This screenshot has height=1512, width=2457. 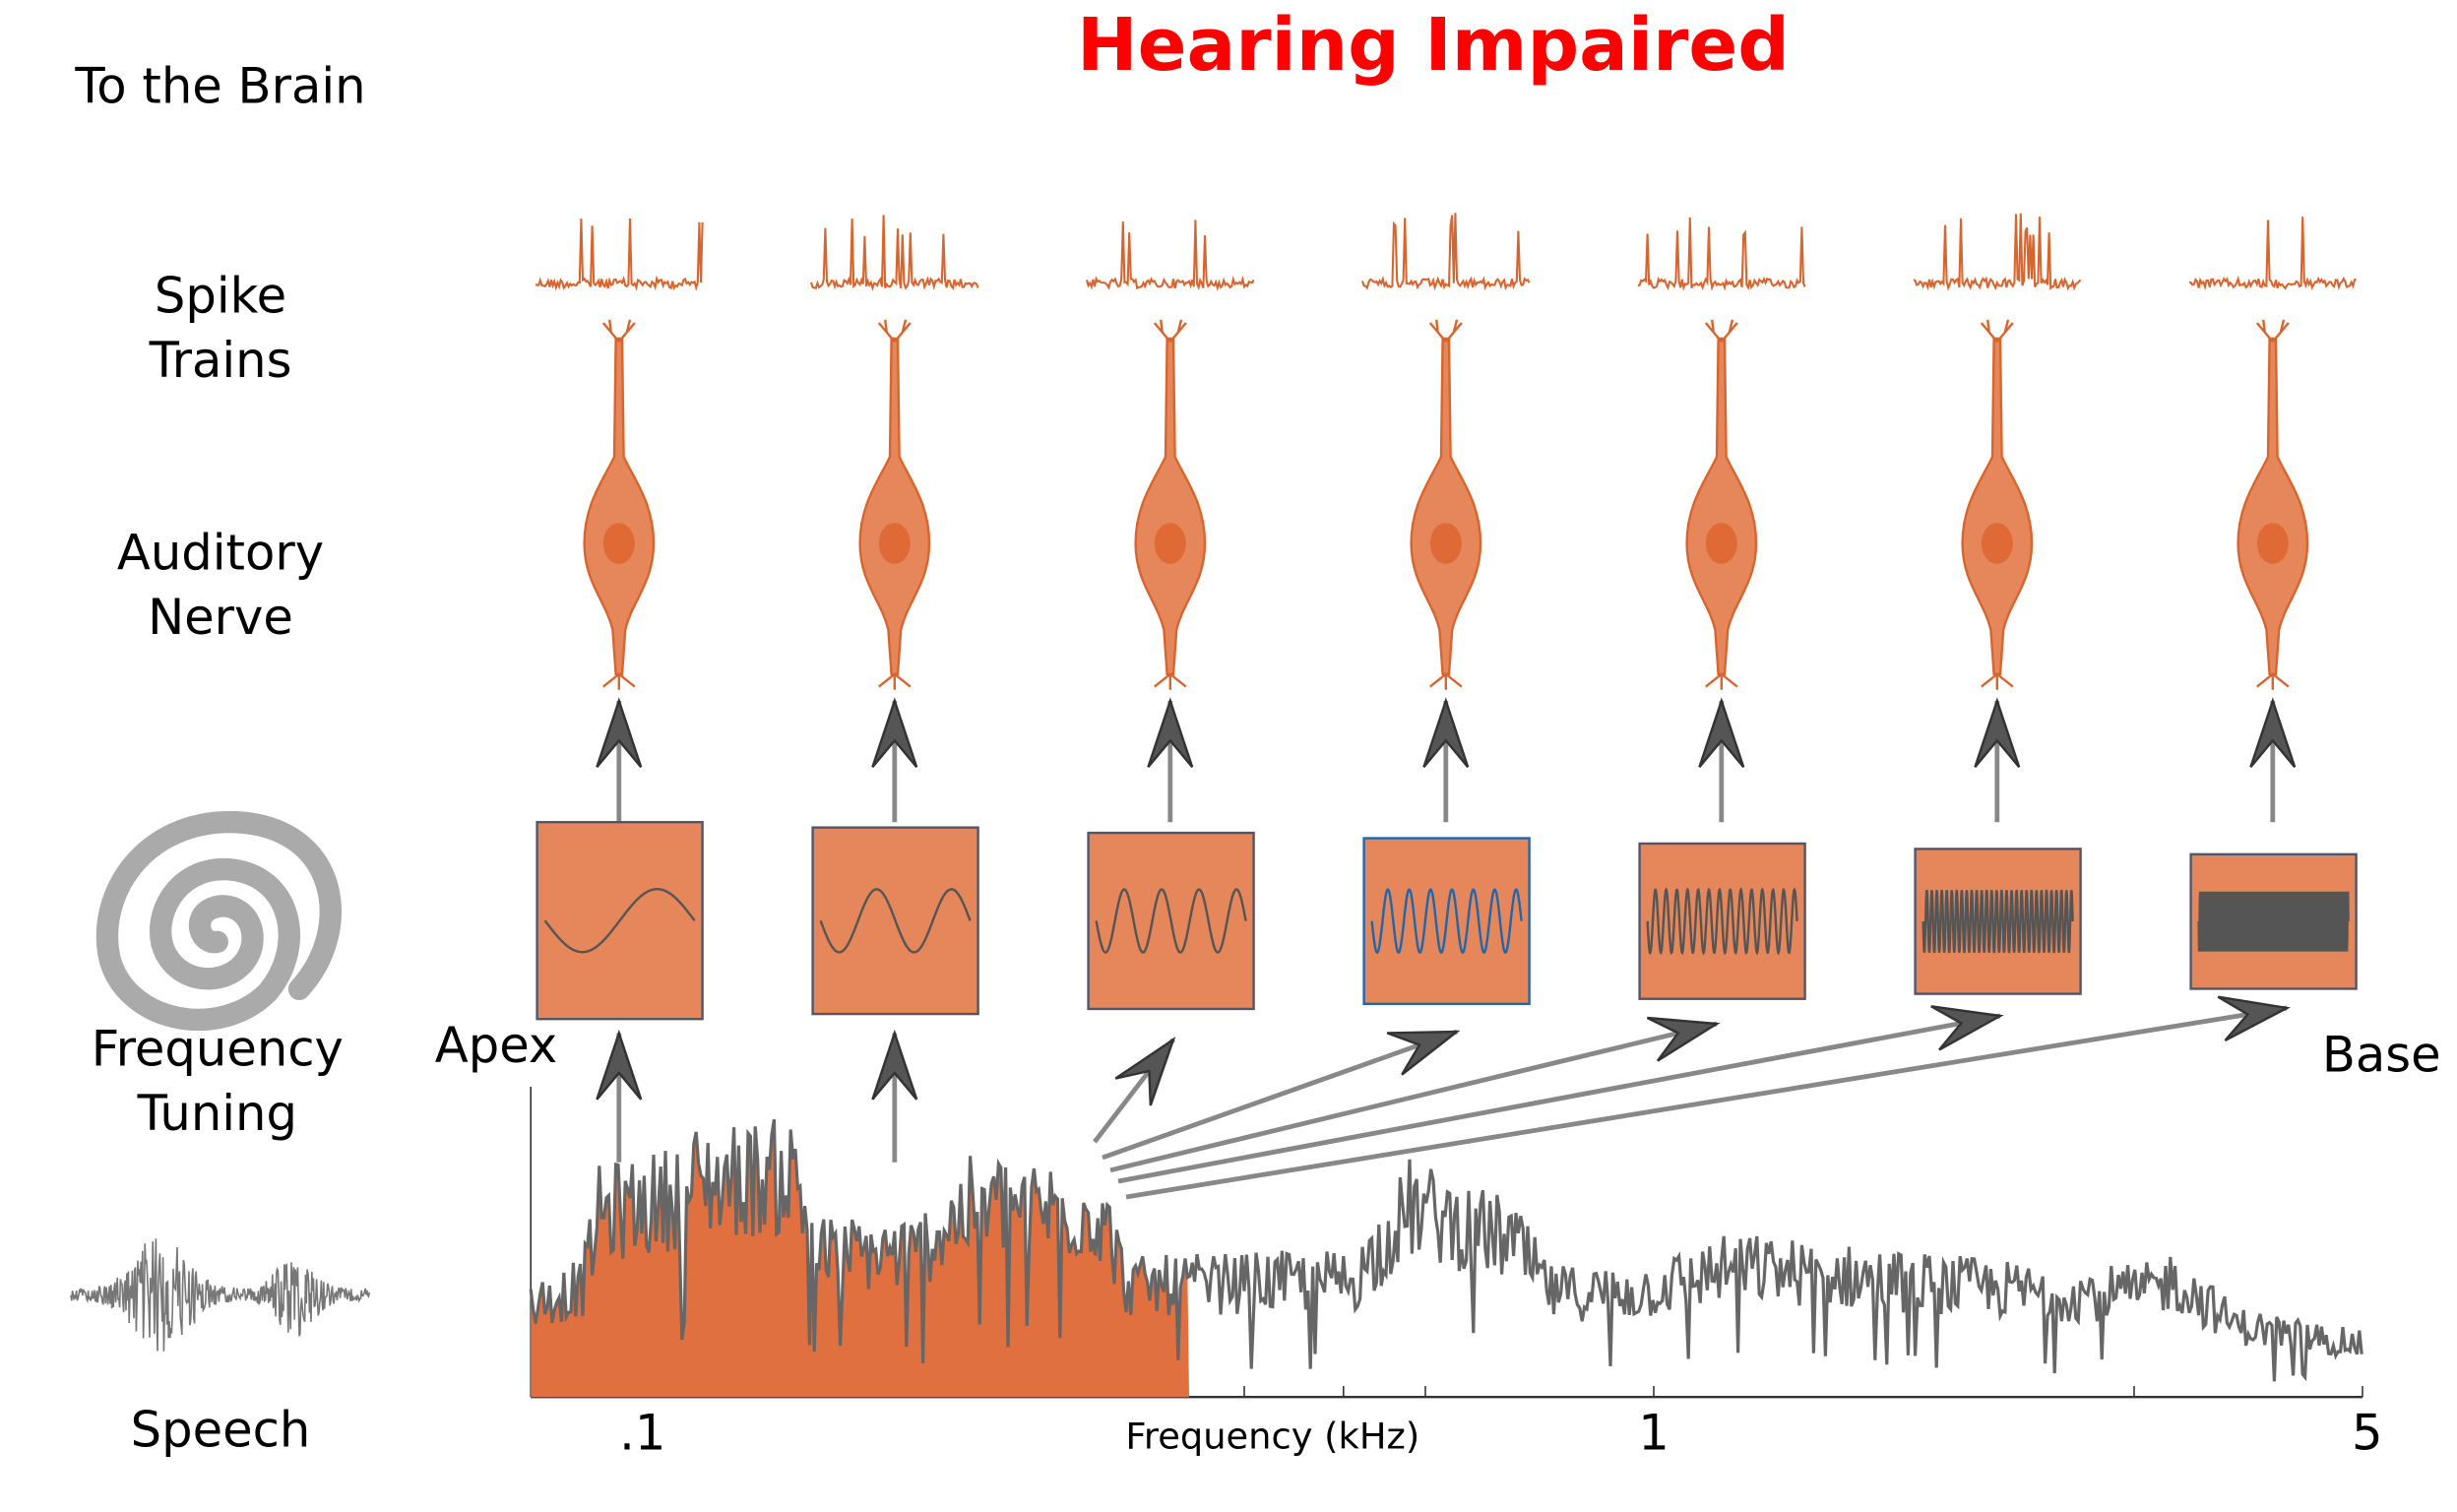 I want to click on spectrum, so click(x=1446, y=1250).